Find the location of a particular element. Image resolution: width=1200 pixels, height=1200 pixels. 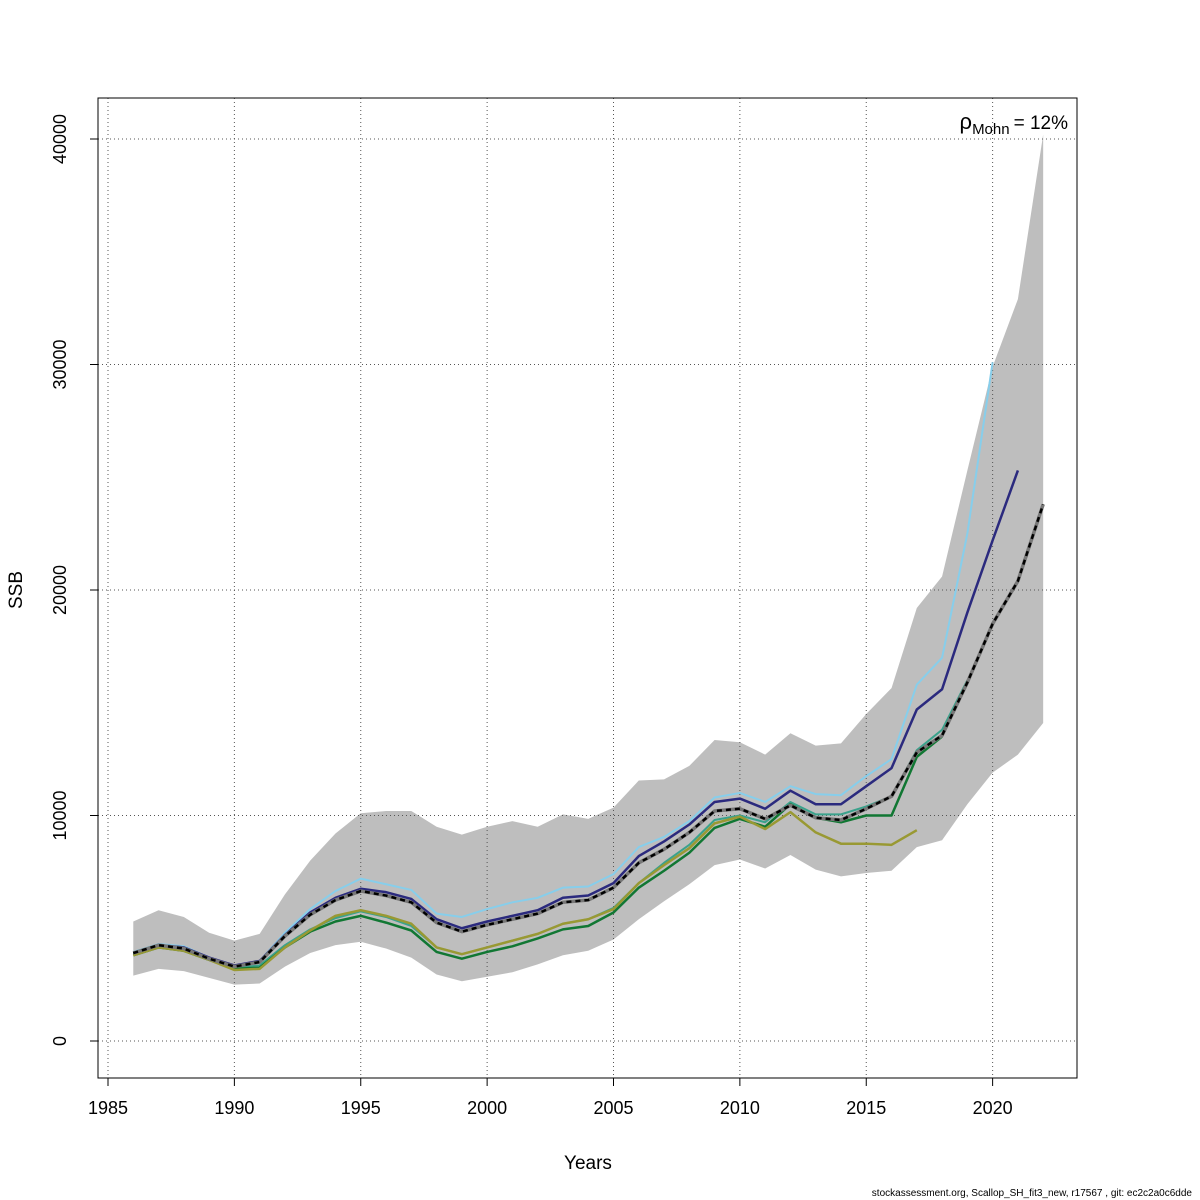

x-tick-label: 1985 is located at coordinates (108, 1108).